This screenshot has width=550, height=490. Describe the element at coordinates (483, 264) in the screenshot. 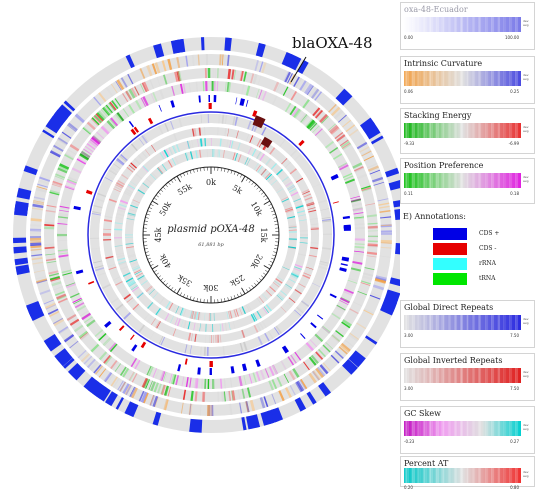

I see `annotation-rrna: rRNA` at that location.